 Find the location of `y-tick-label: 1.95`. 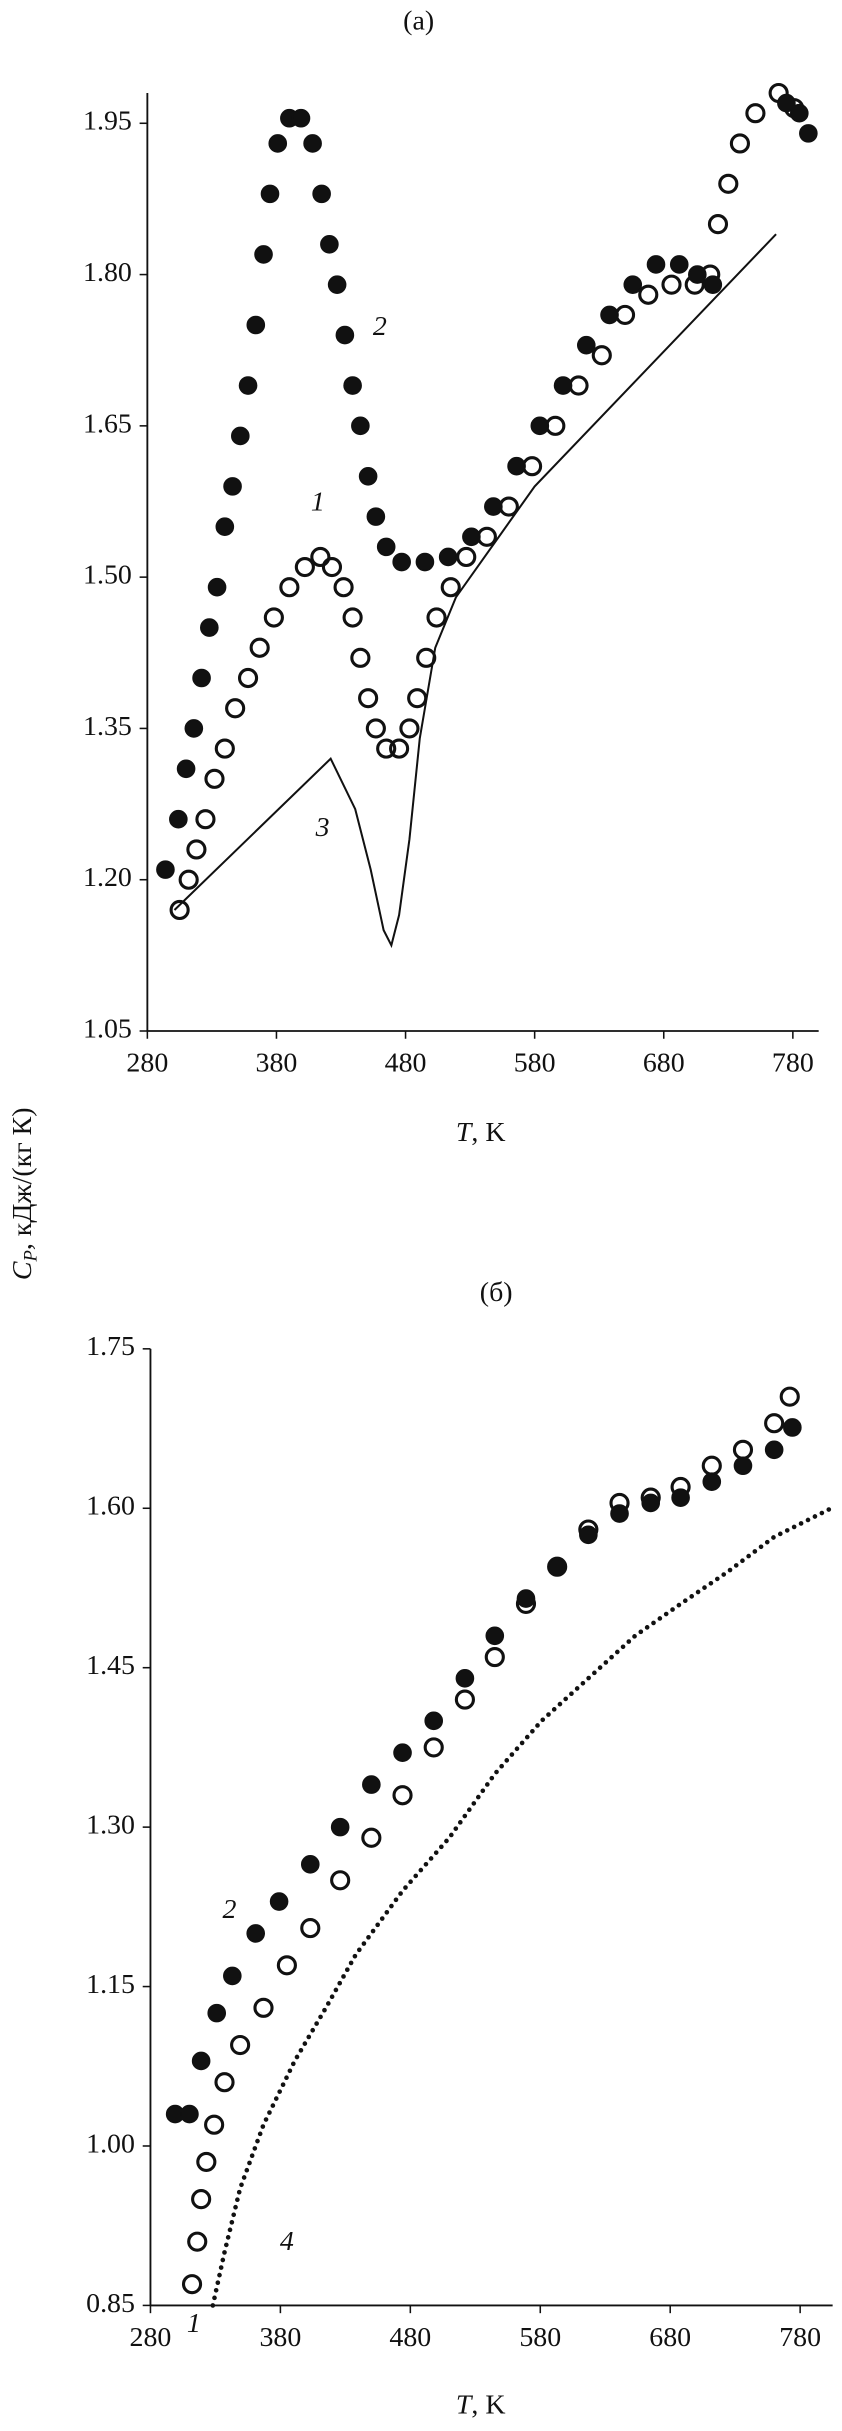

y-tick-label: 1.95 is located at coordinates (107, 121).